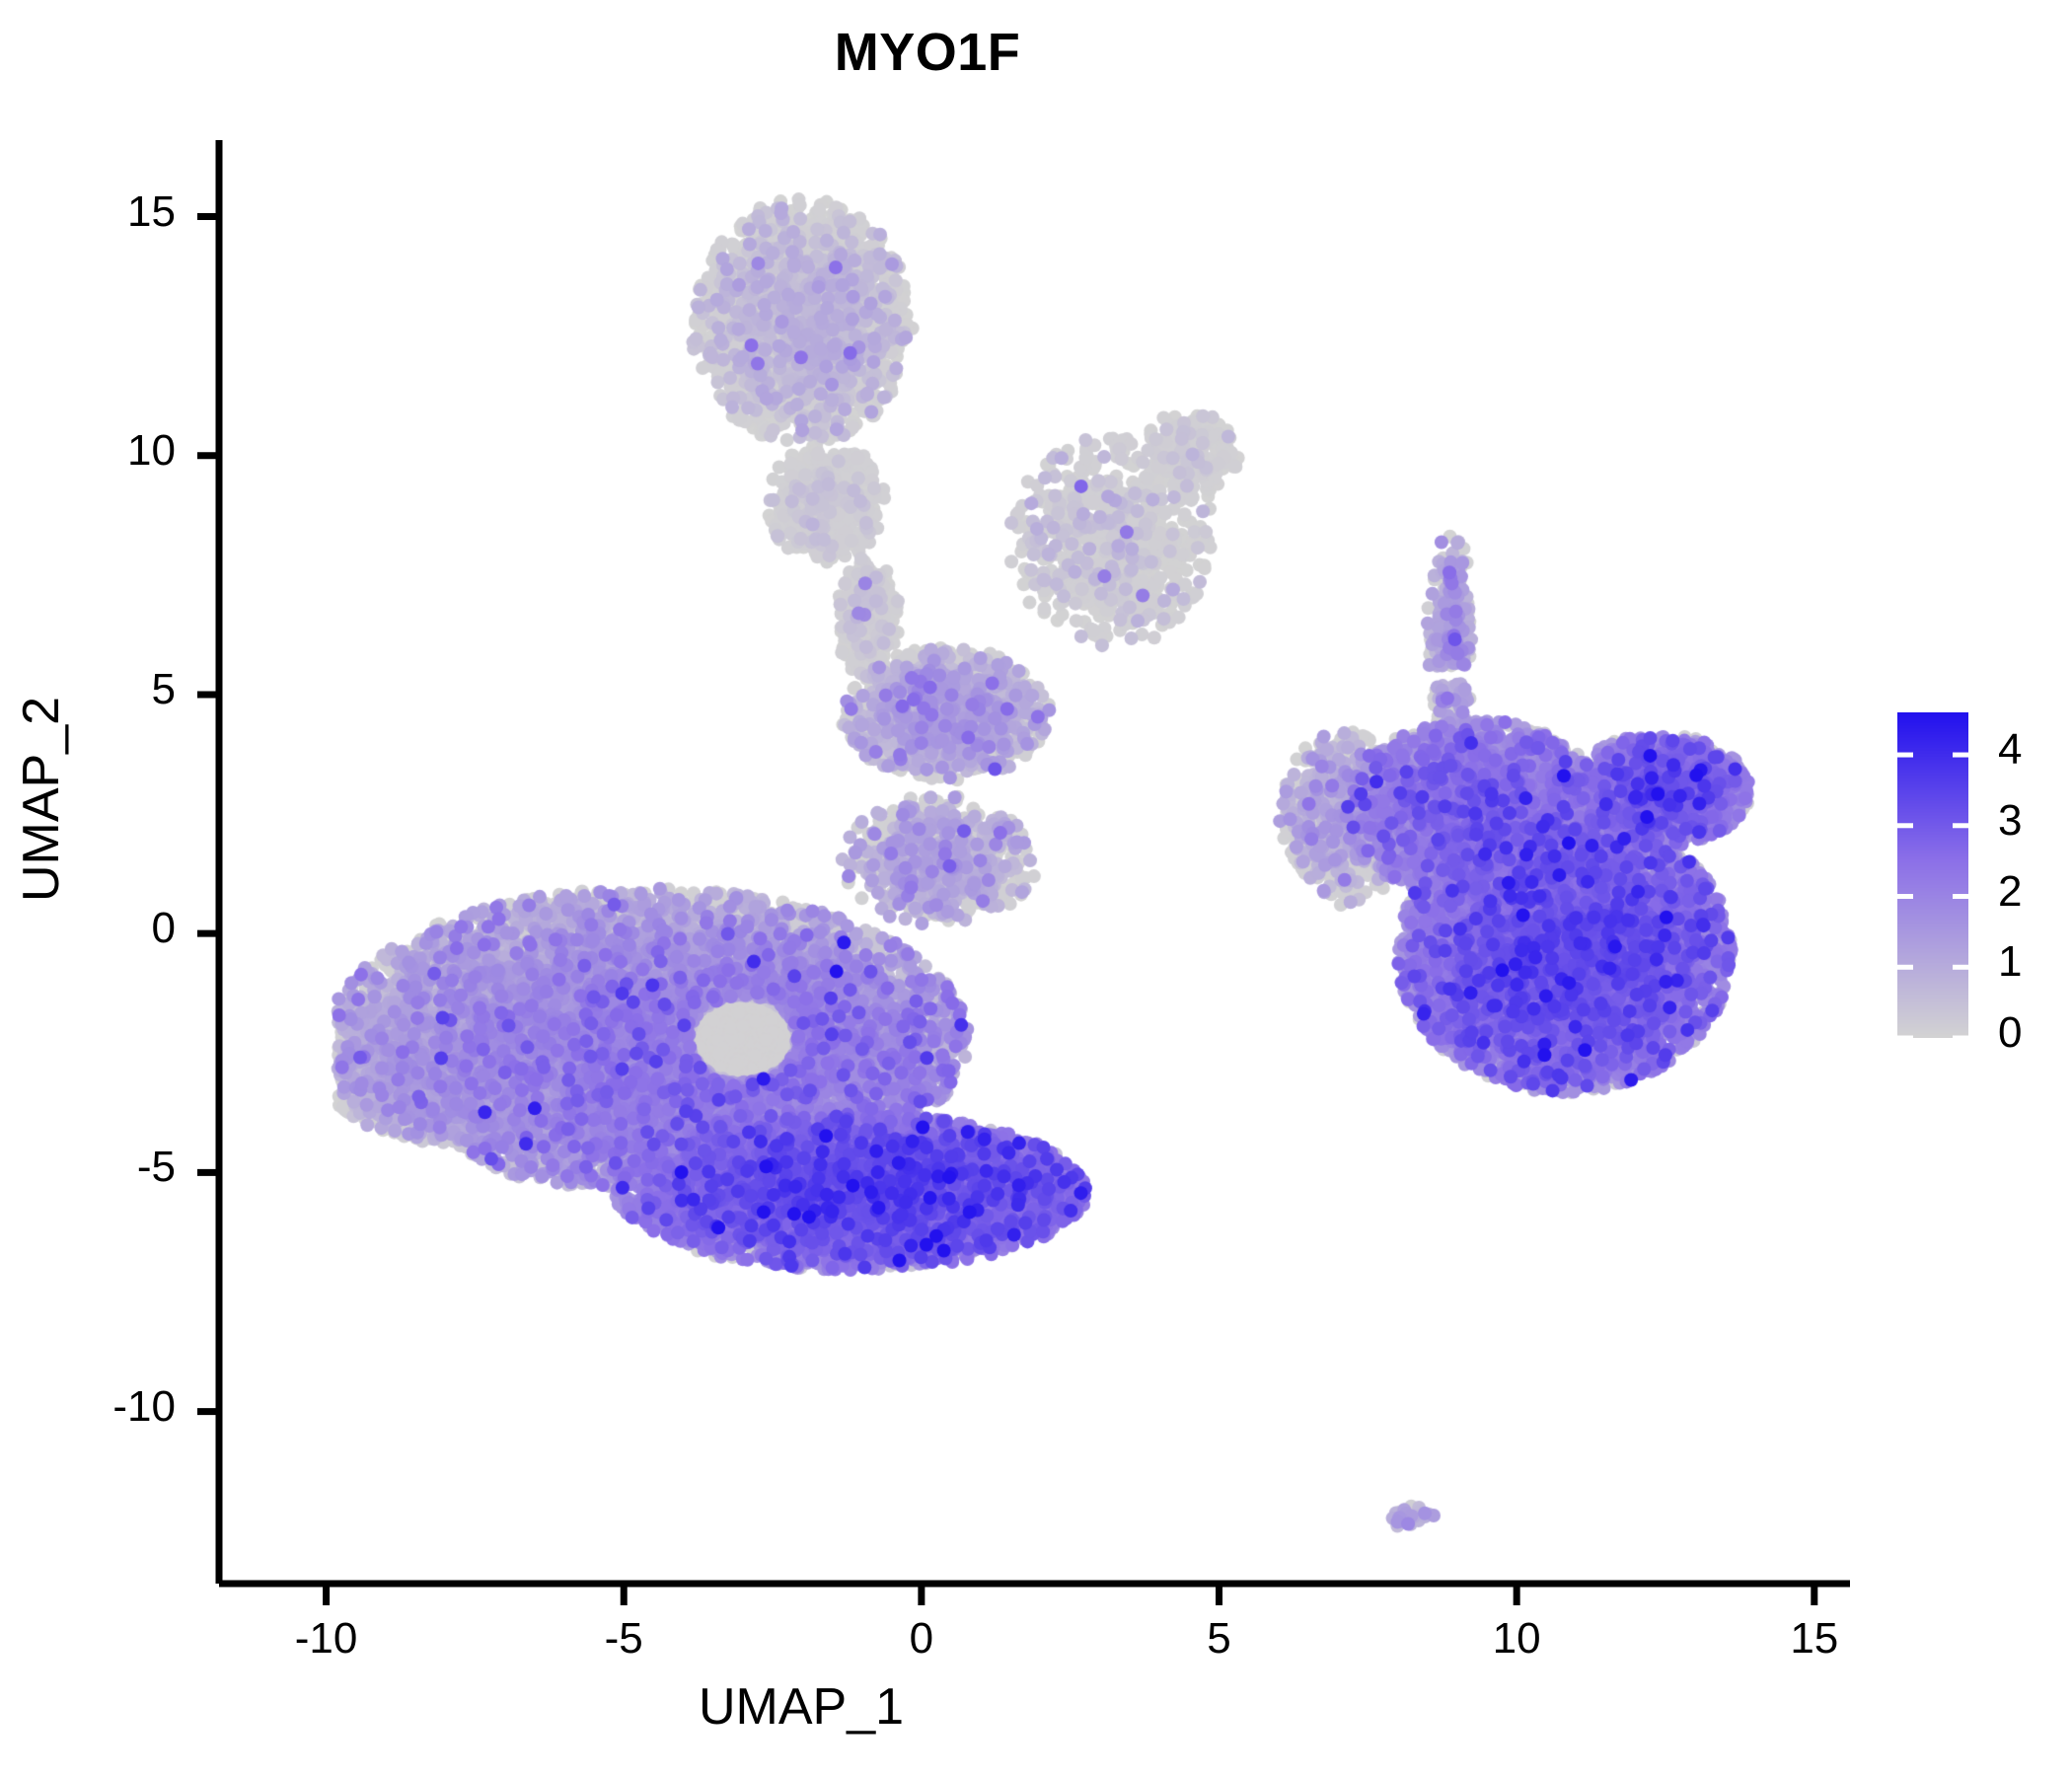 The width and height of the screenshot is (2072, 1776). Describe the element at coordinates (1933, 896) in the screenshot. I see `colorbar-tick-marks` at that location.